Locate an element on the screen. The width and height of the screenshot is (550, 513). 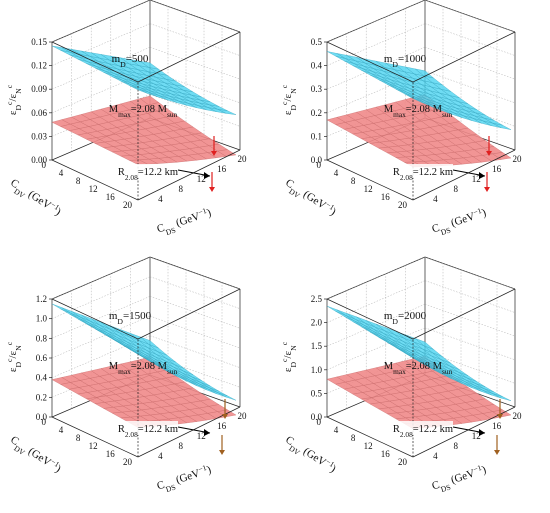
cdv-tick-label: 20 is located at coordinates (403, 462).